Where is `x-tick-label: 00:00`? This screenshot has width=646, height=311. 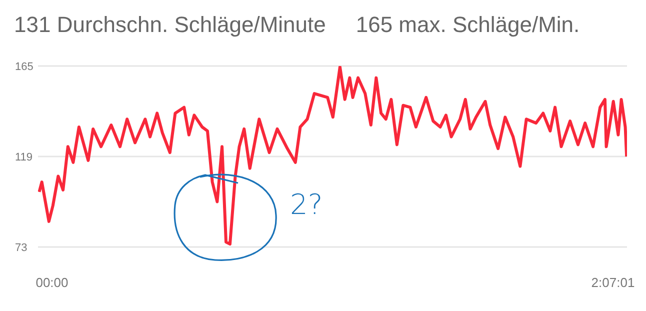
x-tick-label: 00:00 is located at coordinates (52, 282).